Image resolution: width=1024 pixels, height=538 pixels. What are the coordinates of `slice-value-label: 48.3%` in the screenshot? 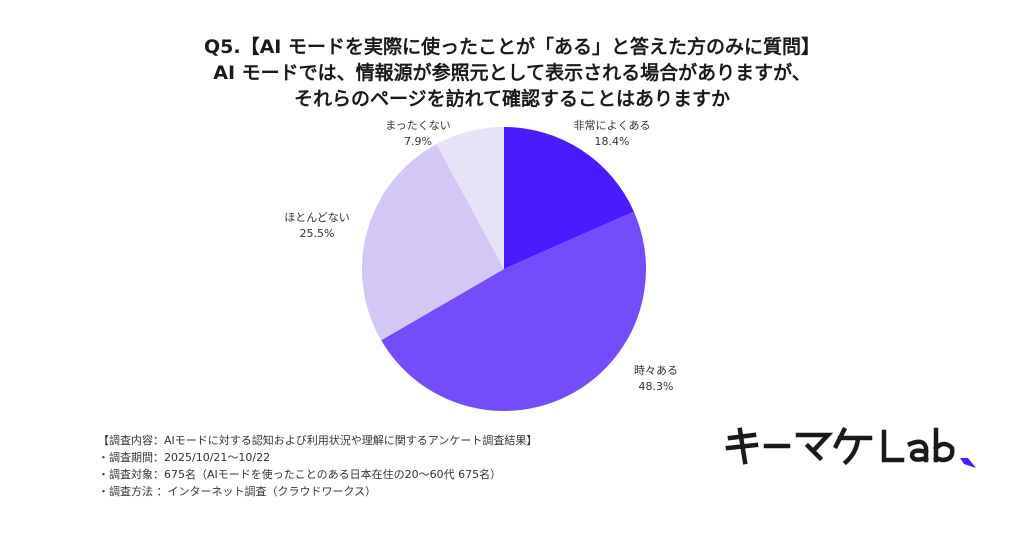 It's located at (656, 386).